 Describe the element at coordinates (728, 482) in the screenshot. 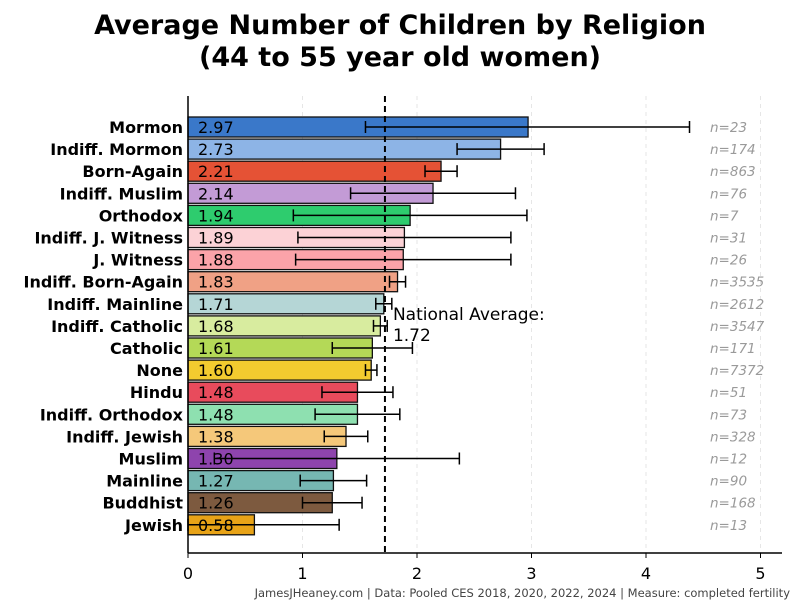

I see `sample-size-label: n=90` at that location.